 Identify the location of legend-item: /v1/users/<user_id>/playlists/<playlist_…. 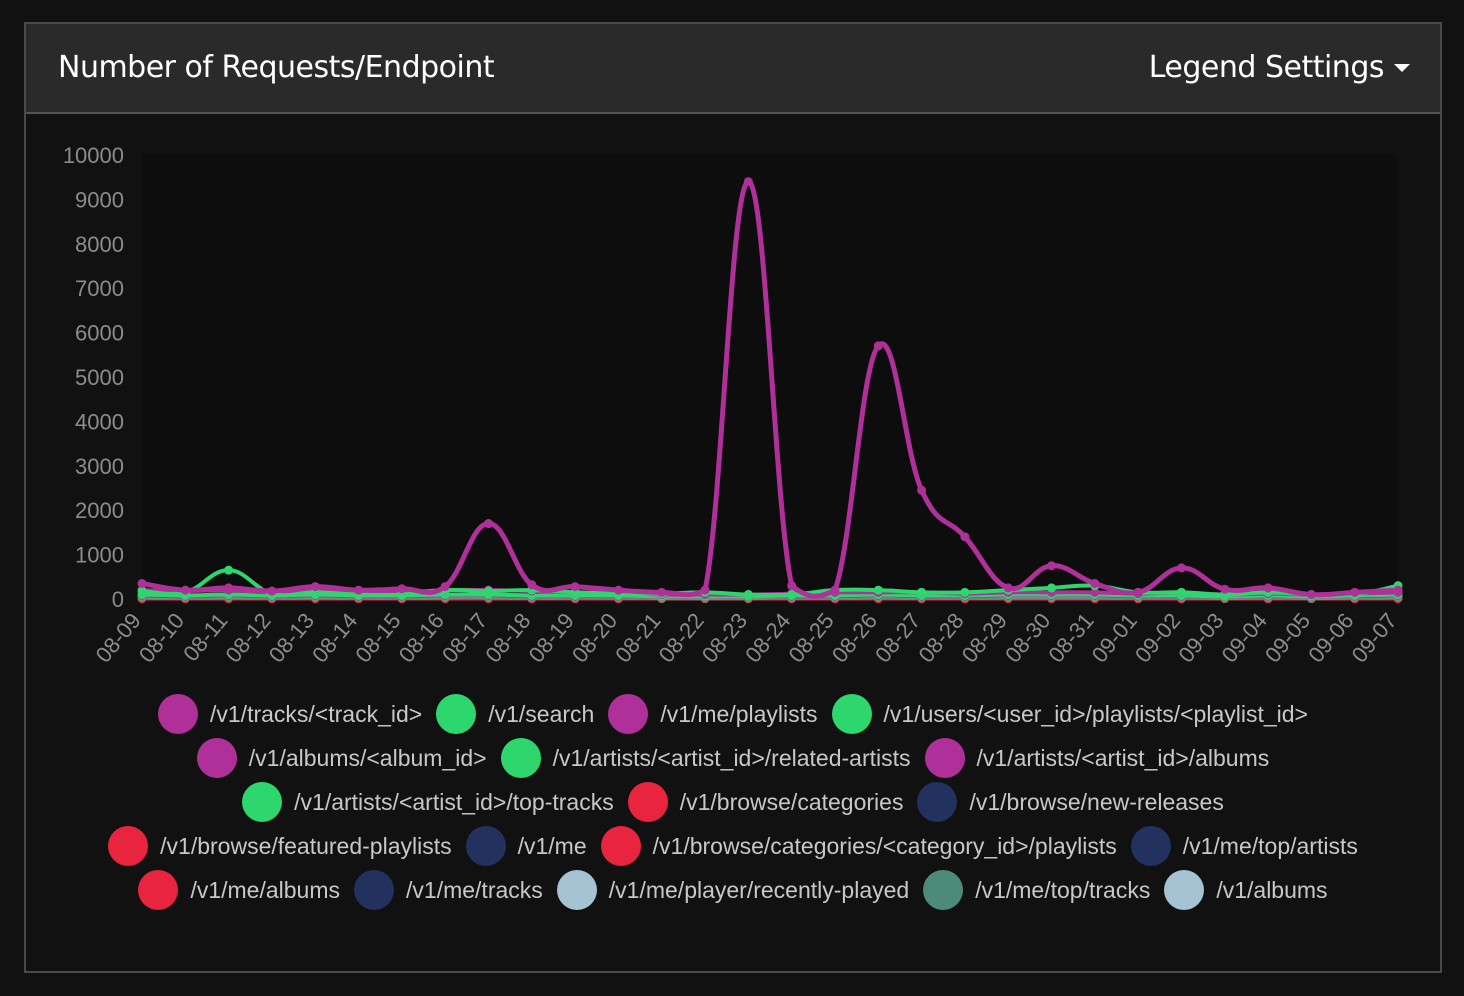
(1069, 714).